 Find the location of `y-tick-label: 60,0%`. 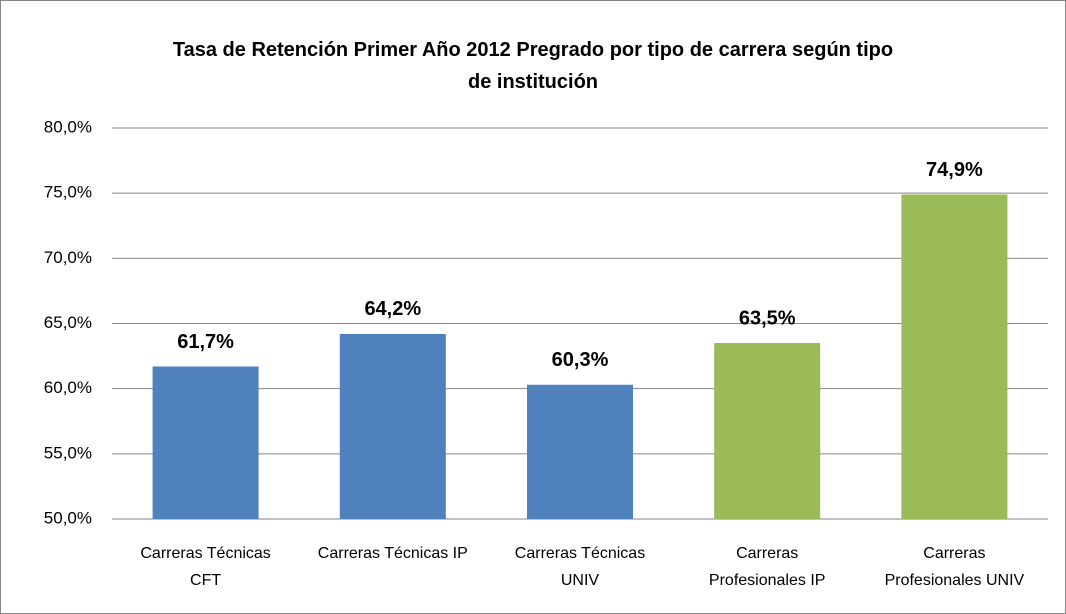

y-tick-label: 60,0% is located at coordinates (68, 387).